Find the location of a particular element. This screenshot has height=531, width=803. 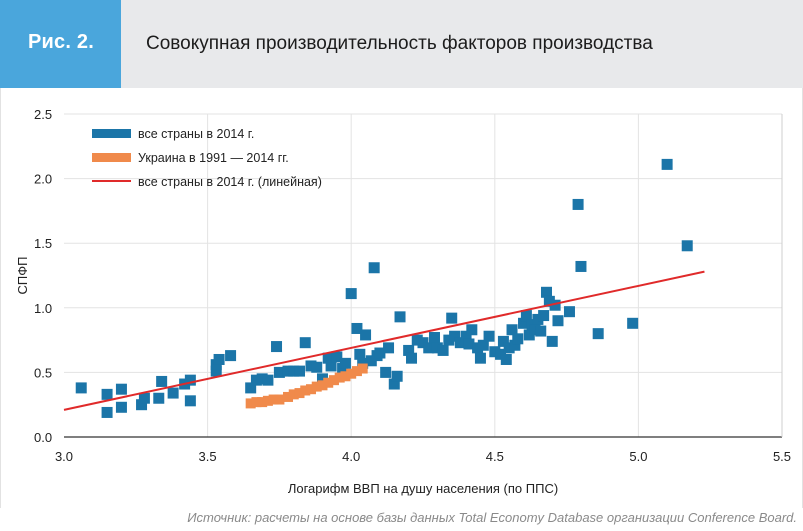

x-tick-label: 4.0 is located at coordinates (351, 456).